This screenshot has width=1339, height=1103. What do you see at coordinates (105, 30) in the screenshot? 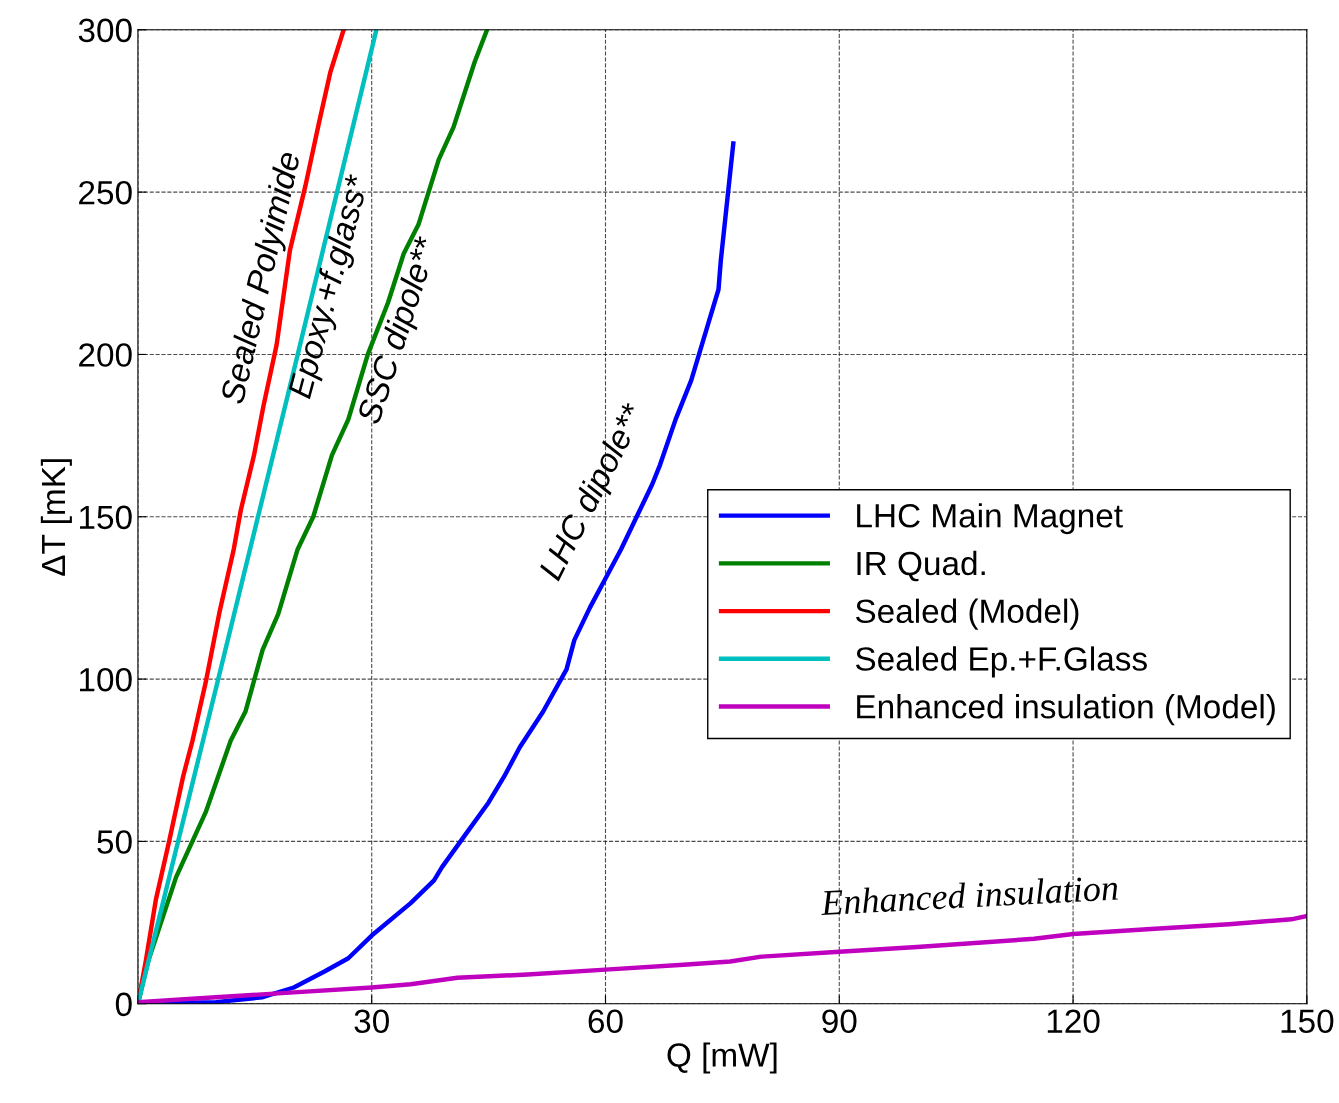
I see `y-tick-label: 300` at bounding box center [105, 30].